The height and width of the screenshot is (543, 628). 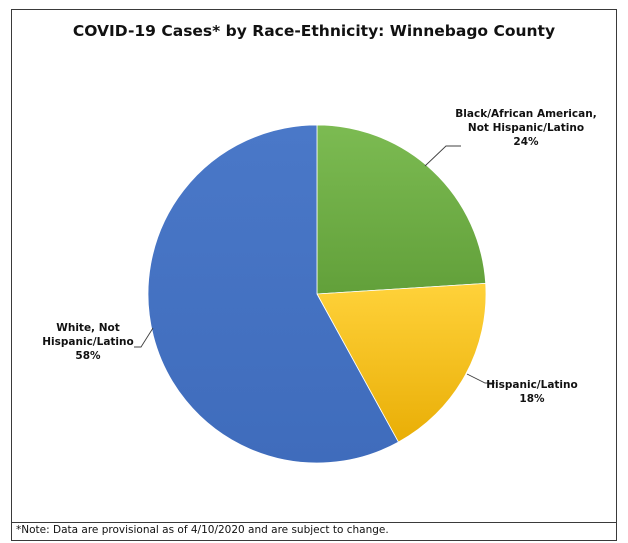 I want to click on slice-value-label: 18%, so click(x=532, y=399).